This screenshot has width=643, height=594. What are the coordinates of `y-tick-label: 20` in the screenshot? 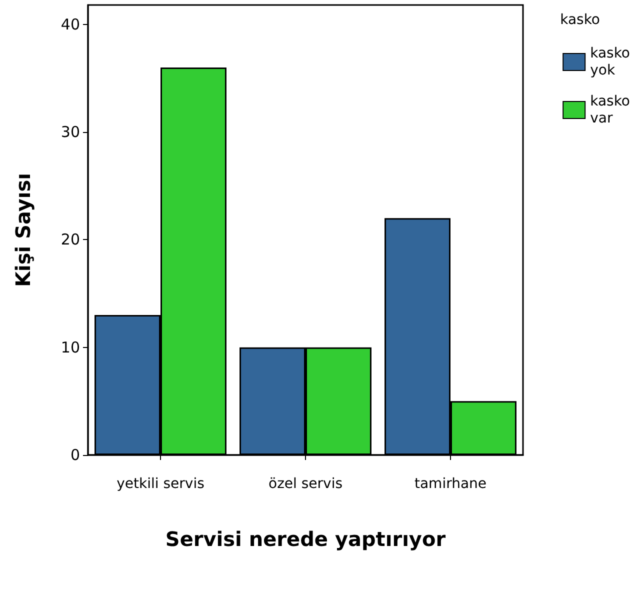 It's located at (70, 239).